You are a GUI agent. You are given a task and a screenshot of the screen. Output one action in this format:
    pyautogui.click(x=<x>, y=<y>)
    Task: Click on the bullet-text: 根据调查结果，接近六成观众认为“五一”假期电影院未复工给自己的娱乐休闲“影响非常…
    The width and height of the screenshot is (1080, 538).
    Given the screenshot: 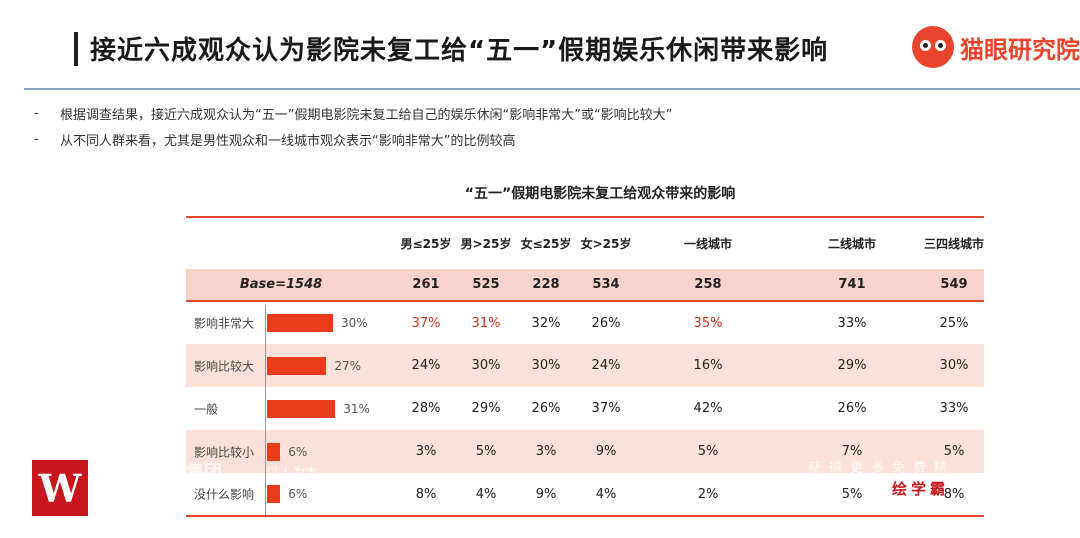 What is the action you would take?
    pyautogui.click(x=366, y=115)
    